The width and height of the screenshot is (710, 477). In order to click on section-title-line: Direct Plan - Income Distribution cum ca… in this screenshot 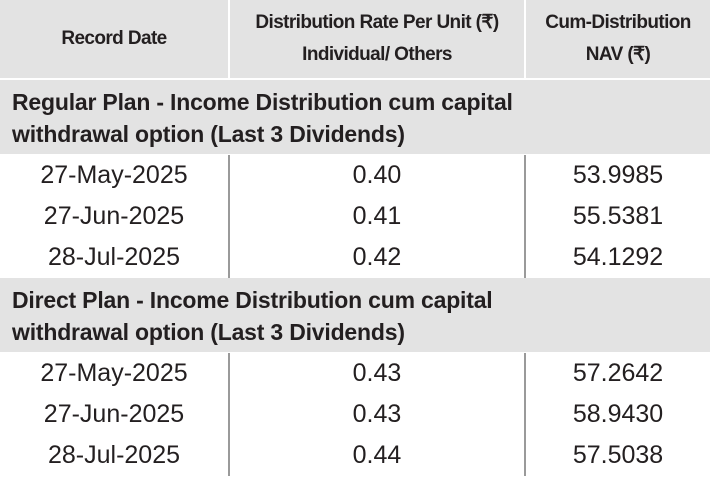, I will do `click(252, 300)`.